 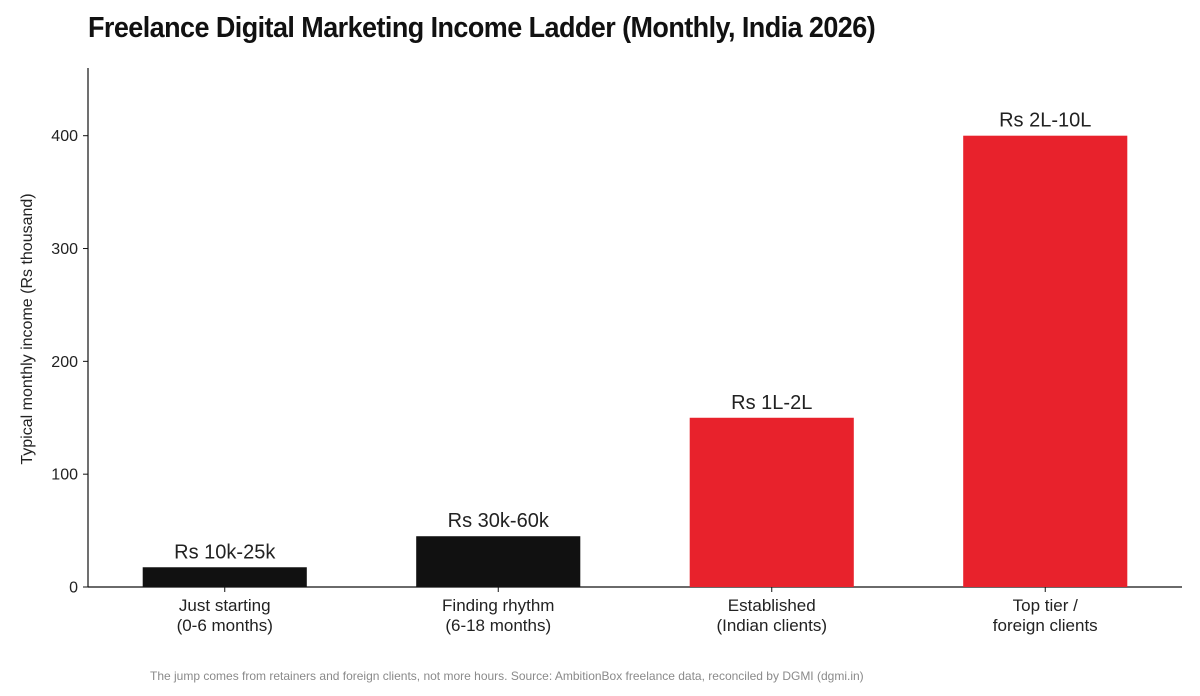 What do you see at coordinates (225, 625) in the screenshot?
I see `x-tick-label: (0-6 months)` at bounding box center [225, 625].